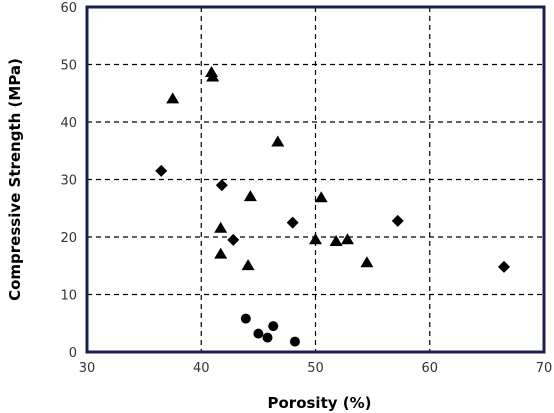  I want to click on x-tick-label: 50, so click(315, 368).